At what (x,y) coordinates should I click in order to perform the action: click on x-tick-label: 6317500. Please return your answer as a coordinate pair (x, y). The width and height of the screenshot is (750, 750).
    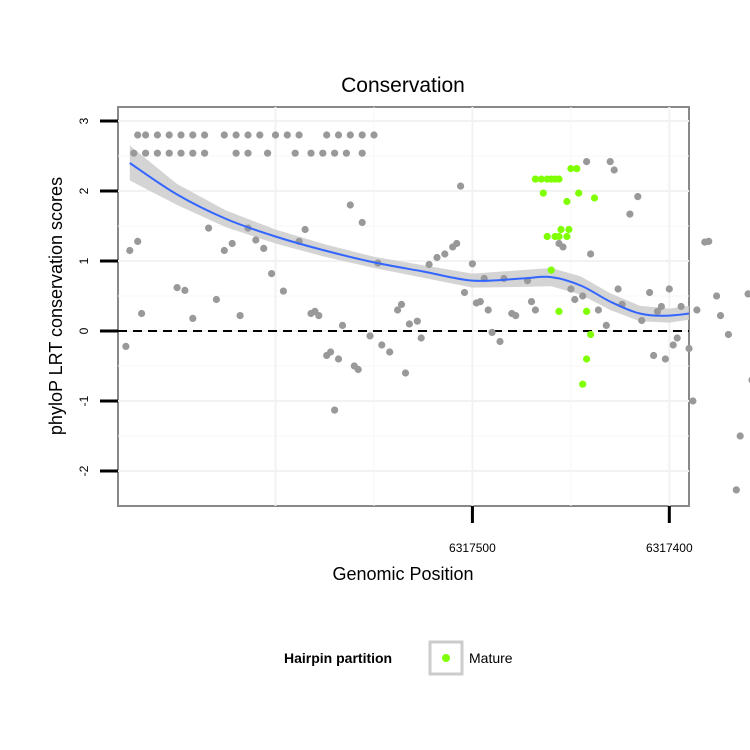
    Looking at the image, I should click on (472, 548).